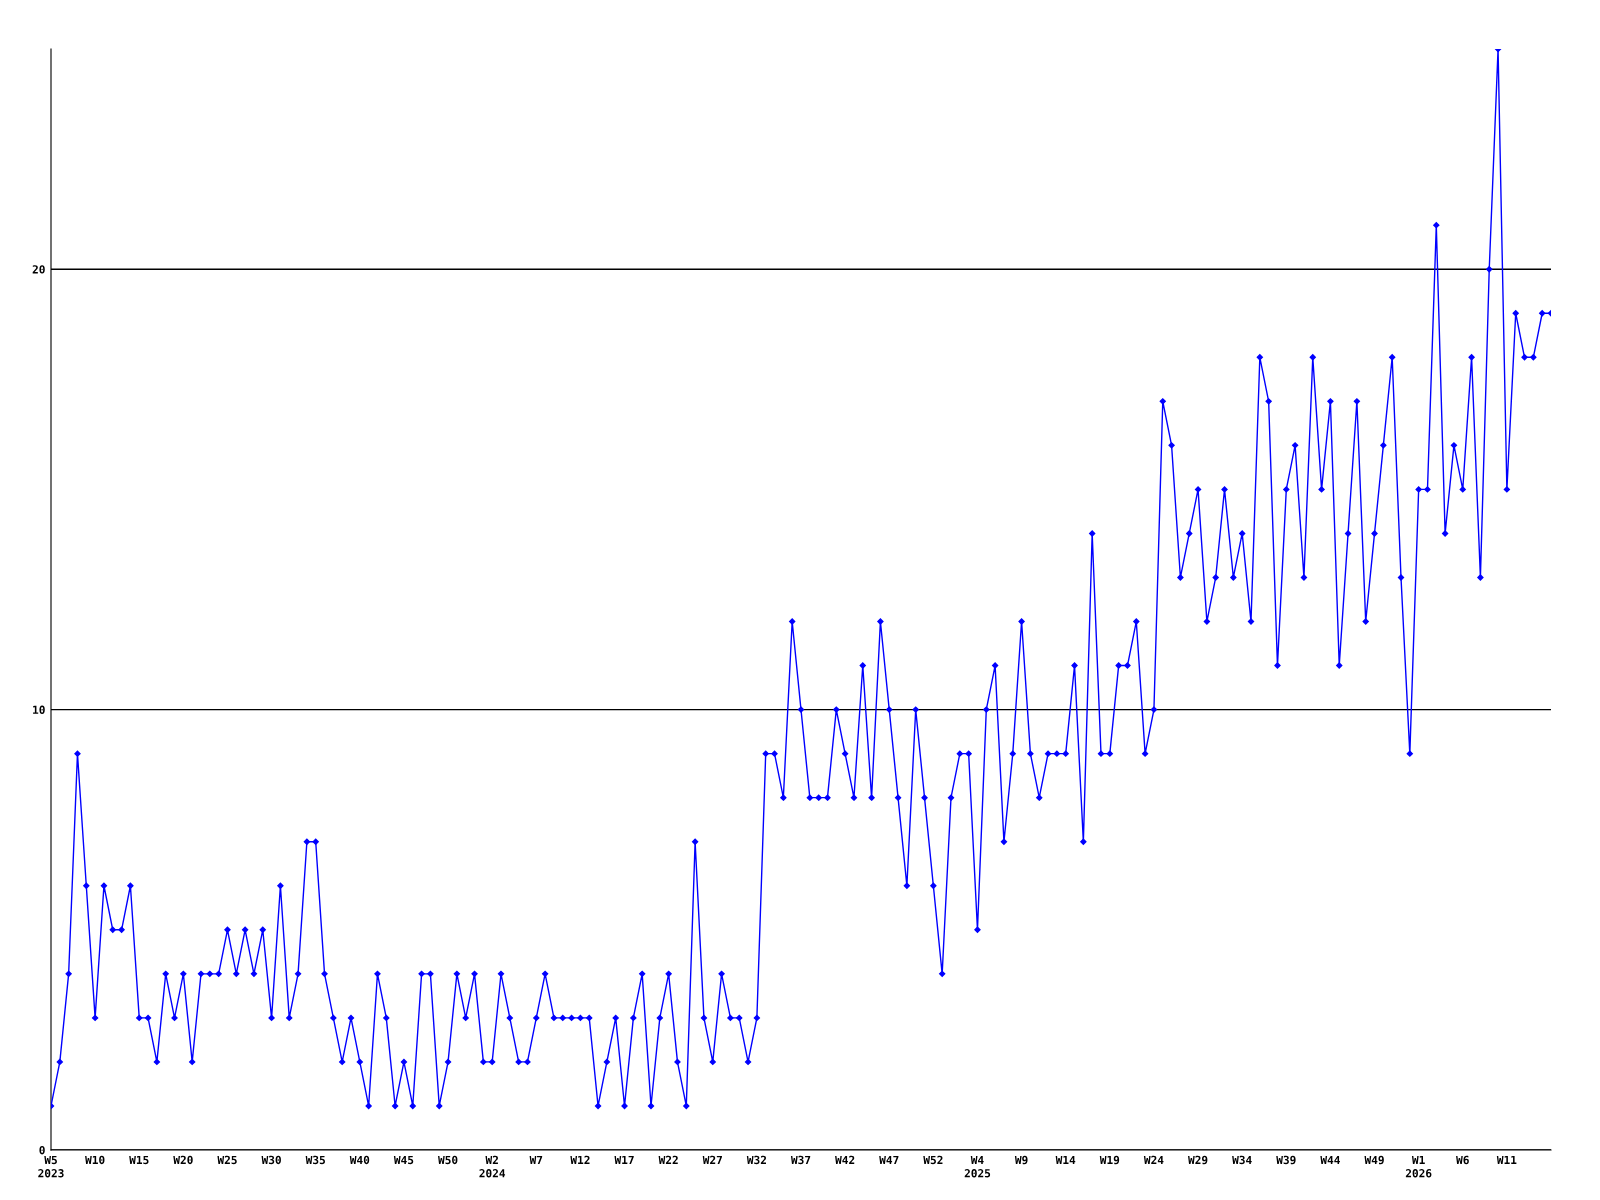  Describe the element at coordinates (51, 1166) in the screenshot. I see `x-tick-label: W5 2023` at that location.